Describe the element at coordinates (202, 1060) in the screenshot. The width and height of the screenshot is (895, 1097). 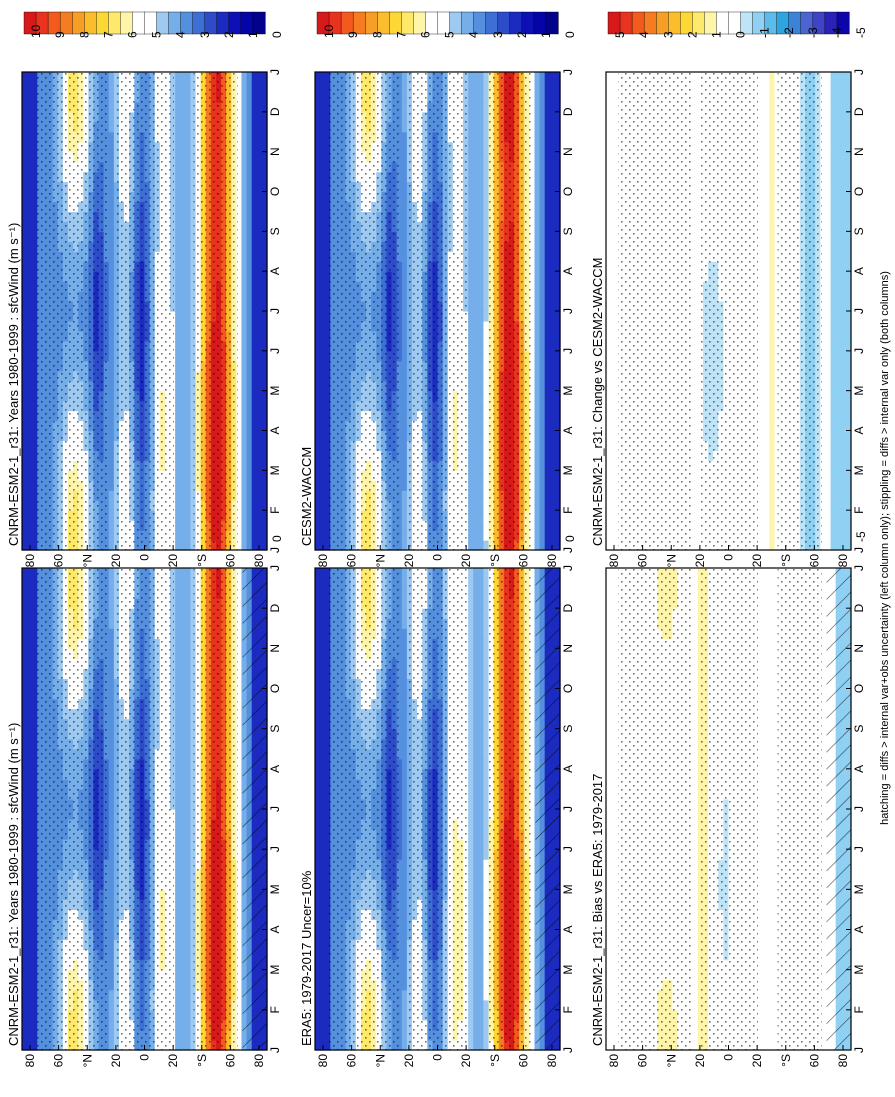
I see `lat-tick-label: °S` at that location.